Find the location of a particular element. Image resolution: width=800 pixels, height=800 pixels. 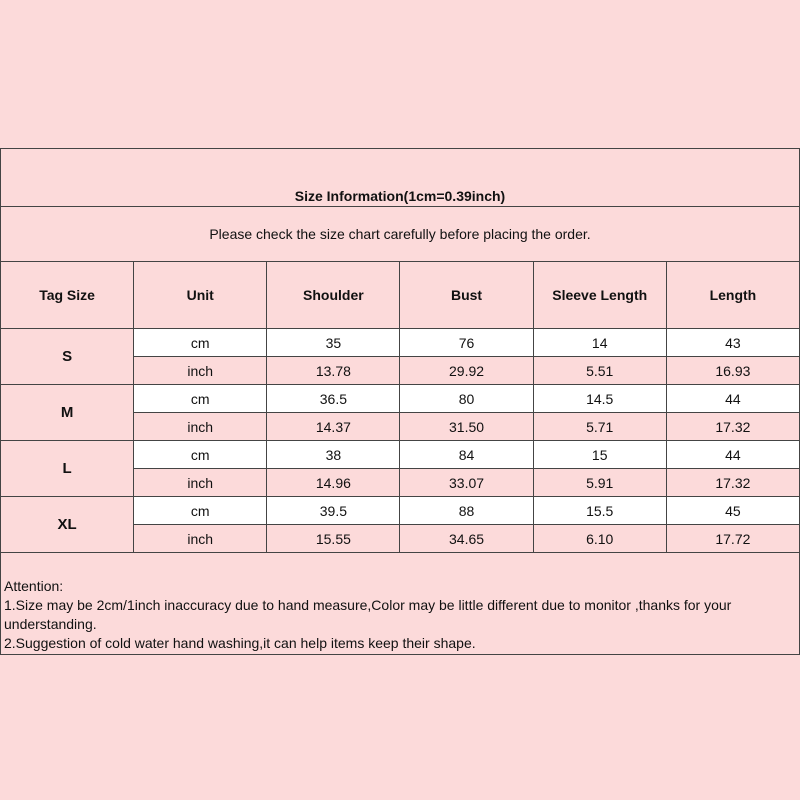

value-cell: 38 is located at coordinates (333, 454).